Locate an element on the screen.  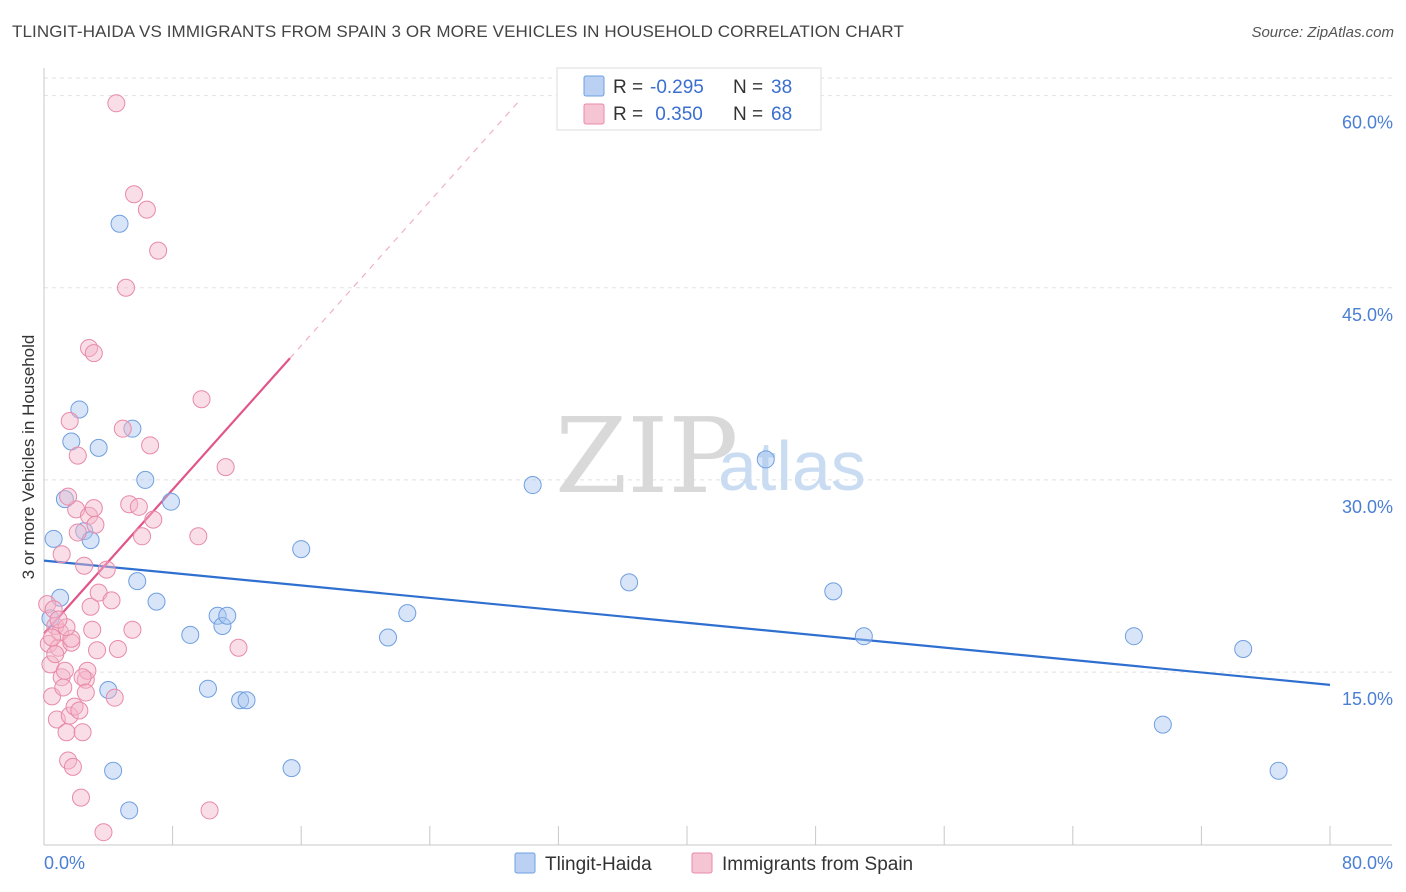
watermark-atlas: atlas is located at coordinates (792, 466).